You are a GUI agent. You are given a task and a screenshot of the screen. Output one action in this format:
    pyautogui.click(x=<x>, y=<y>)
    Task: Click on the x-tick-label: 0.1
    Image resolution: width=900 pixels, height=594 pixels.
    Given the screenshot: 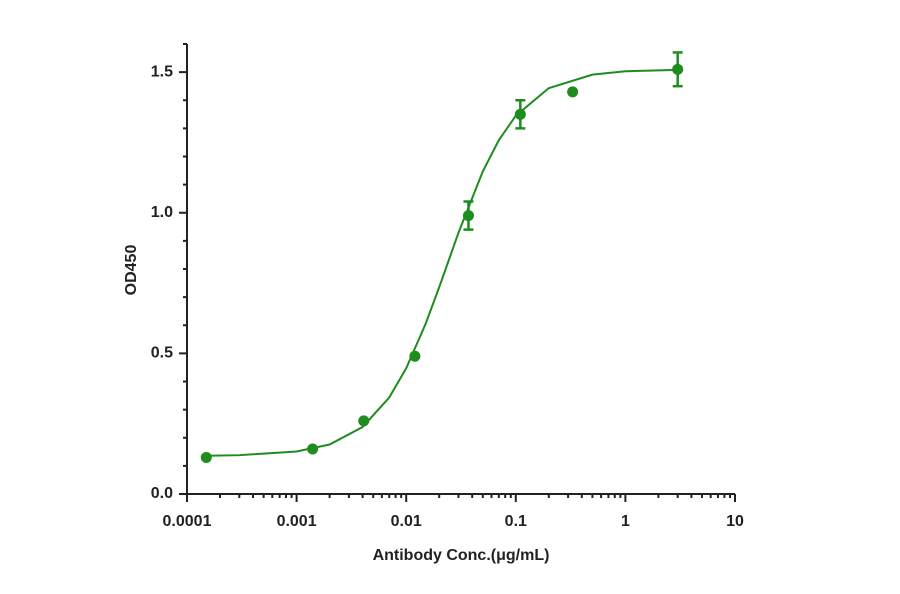 What is the action you would take?
    pyautogui.click(x=516, y=521)
    